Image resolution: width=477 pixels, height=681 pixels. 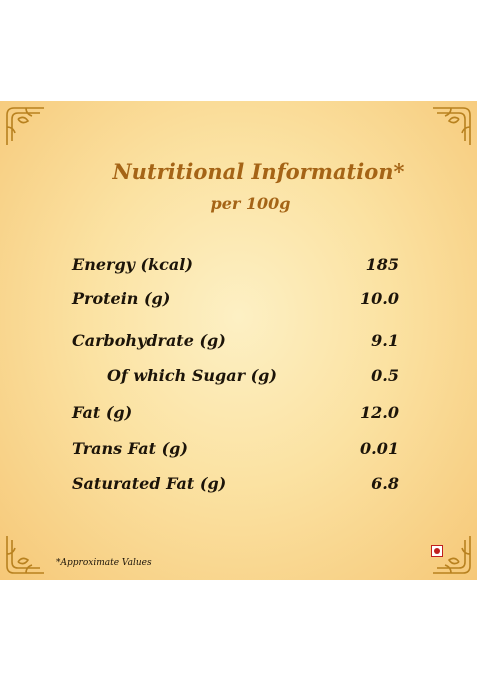 I want to click on nutrient-row-carbohydrate: Carbohydrate (g) 9.1, so click(x=238, y=343).